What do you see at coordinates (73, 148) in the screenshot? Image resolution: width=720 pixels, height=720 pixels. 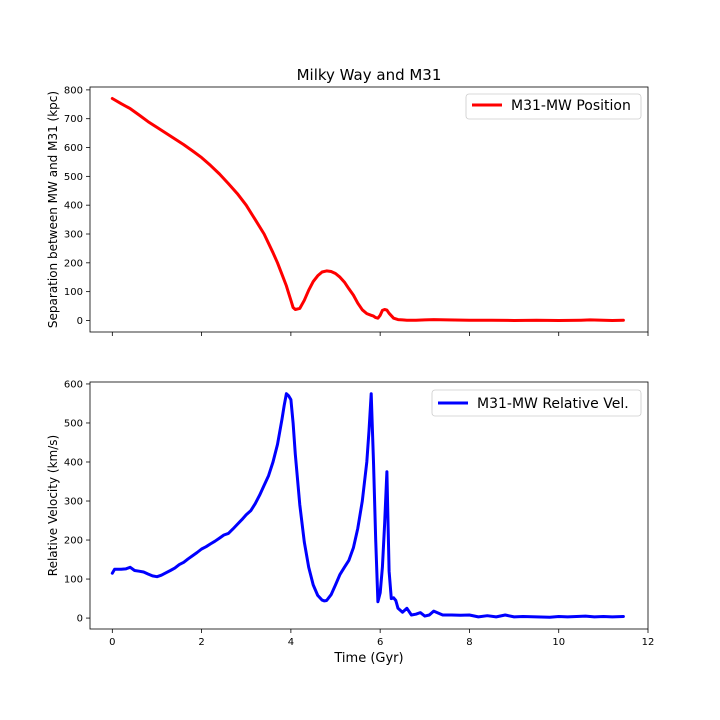 I see `position-y-tick-label: 600` at bounding box center [73, 148].